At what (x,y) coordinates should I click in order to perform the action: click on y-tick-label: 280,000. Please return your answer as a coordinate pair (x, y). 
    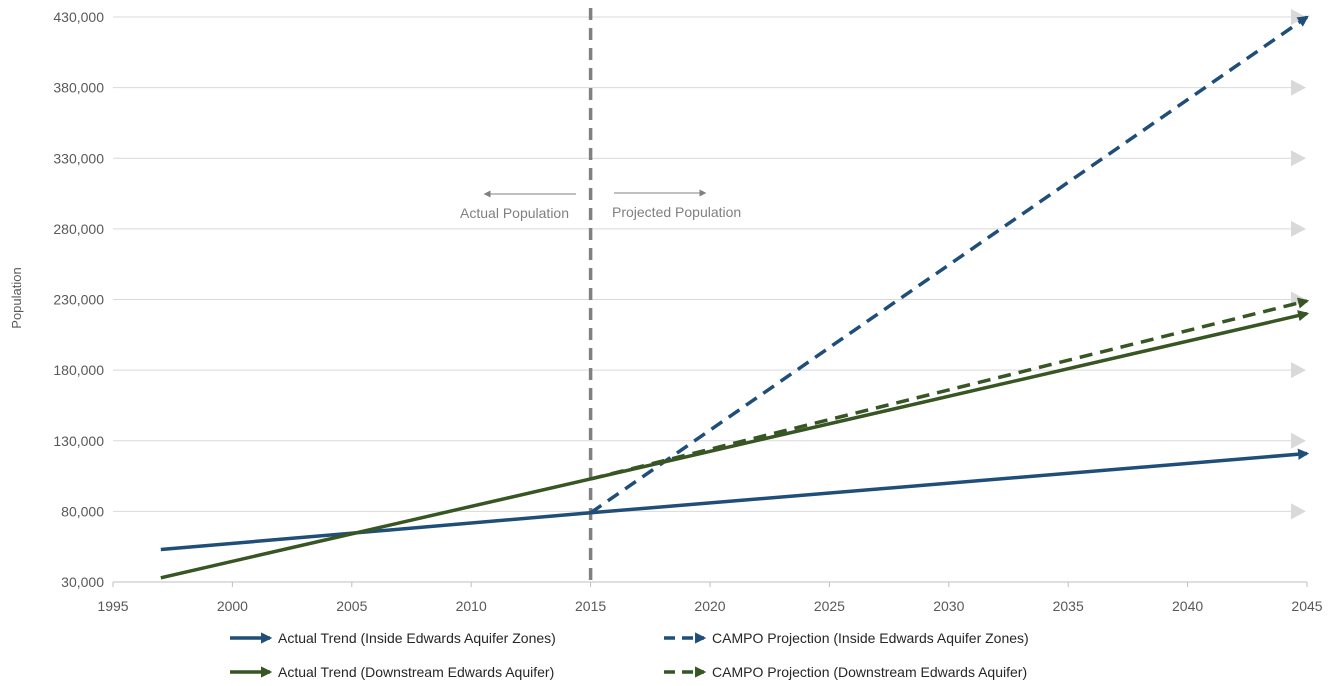
    Looking at the image, I should click on (78, 229).